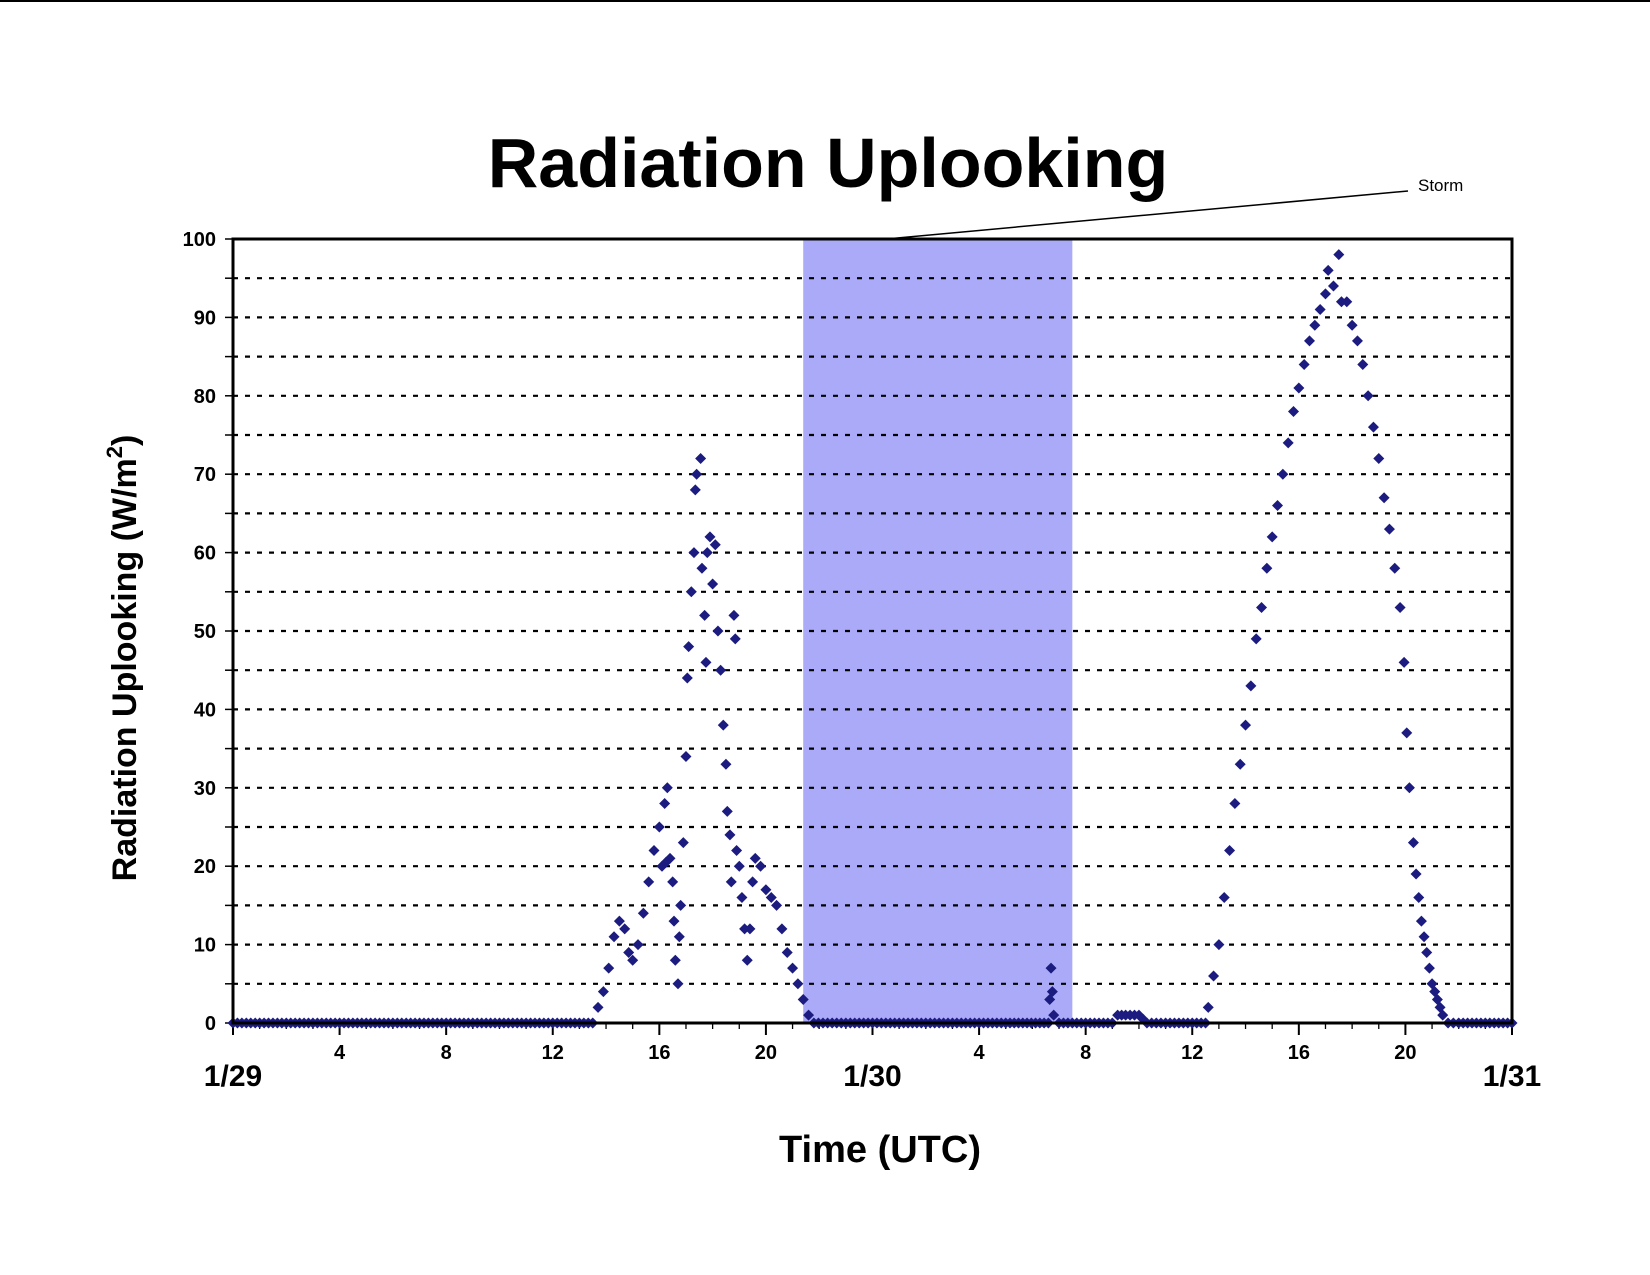 The width and height of the screenshot is (1650, 1275). I want to click on y-tick-label: 10, so click(205, 946).